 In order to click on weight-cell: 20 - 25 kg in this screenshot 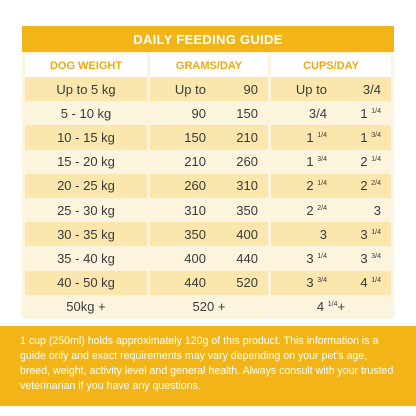, I will do `click(86, 186)`.